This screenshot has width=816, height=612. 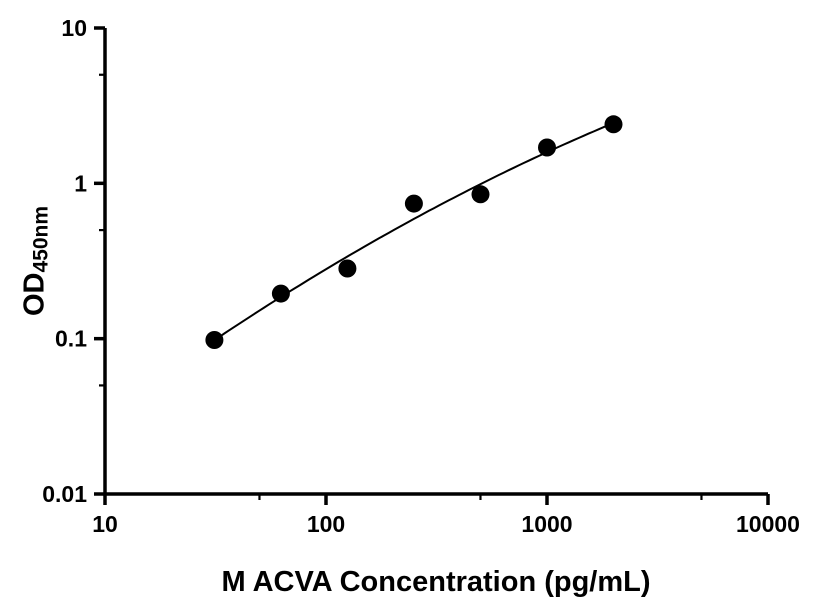 What do you see at coordinates (34, 294) in the screenshot?
I see `y-axis-label-main: OD` at bounding box center [34, 294].